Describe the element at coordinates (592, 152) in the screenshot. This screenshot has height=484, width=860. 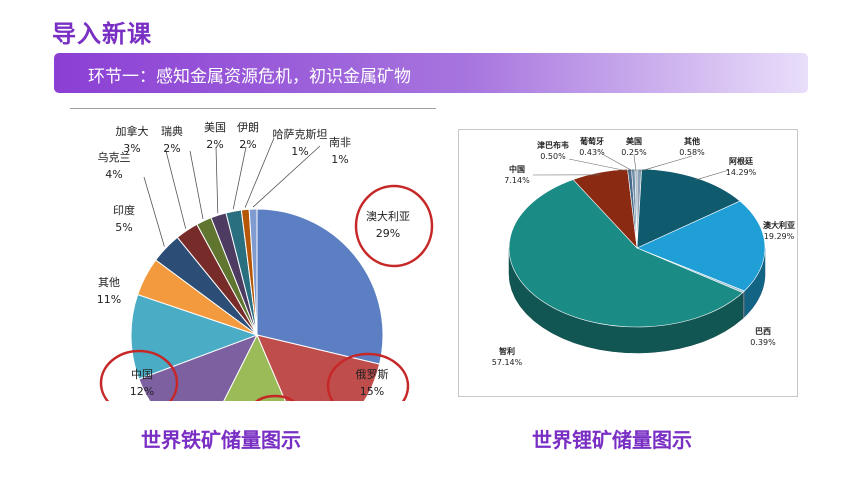
I see `lithium-value-slice-7: 0.43%` at that location.